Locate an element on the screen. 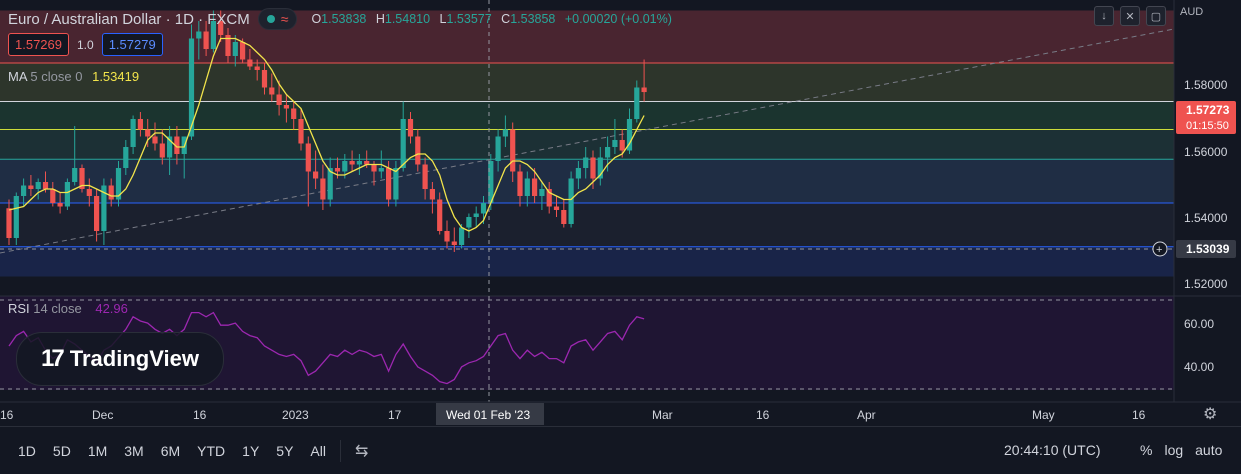 This screenshot has height=474, width=1241. open-label: O is located at coordinates (316, 19).